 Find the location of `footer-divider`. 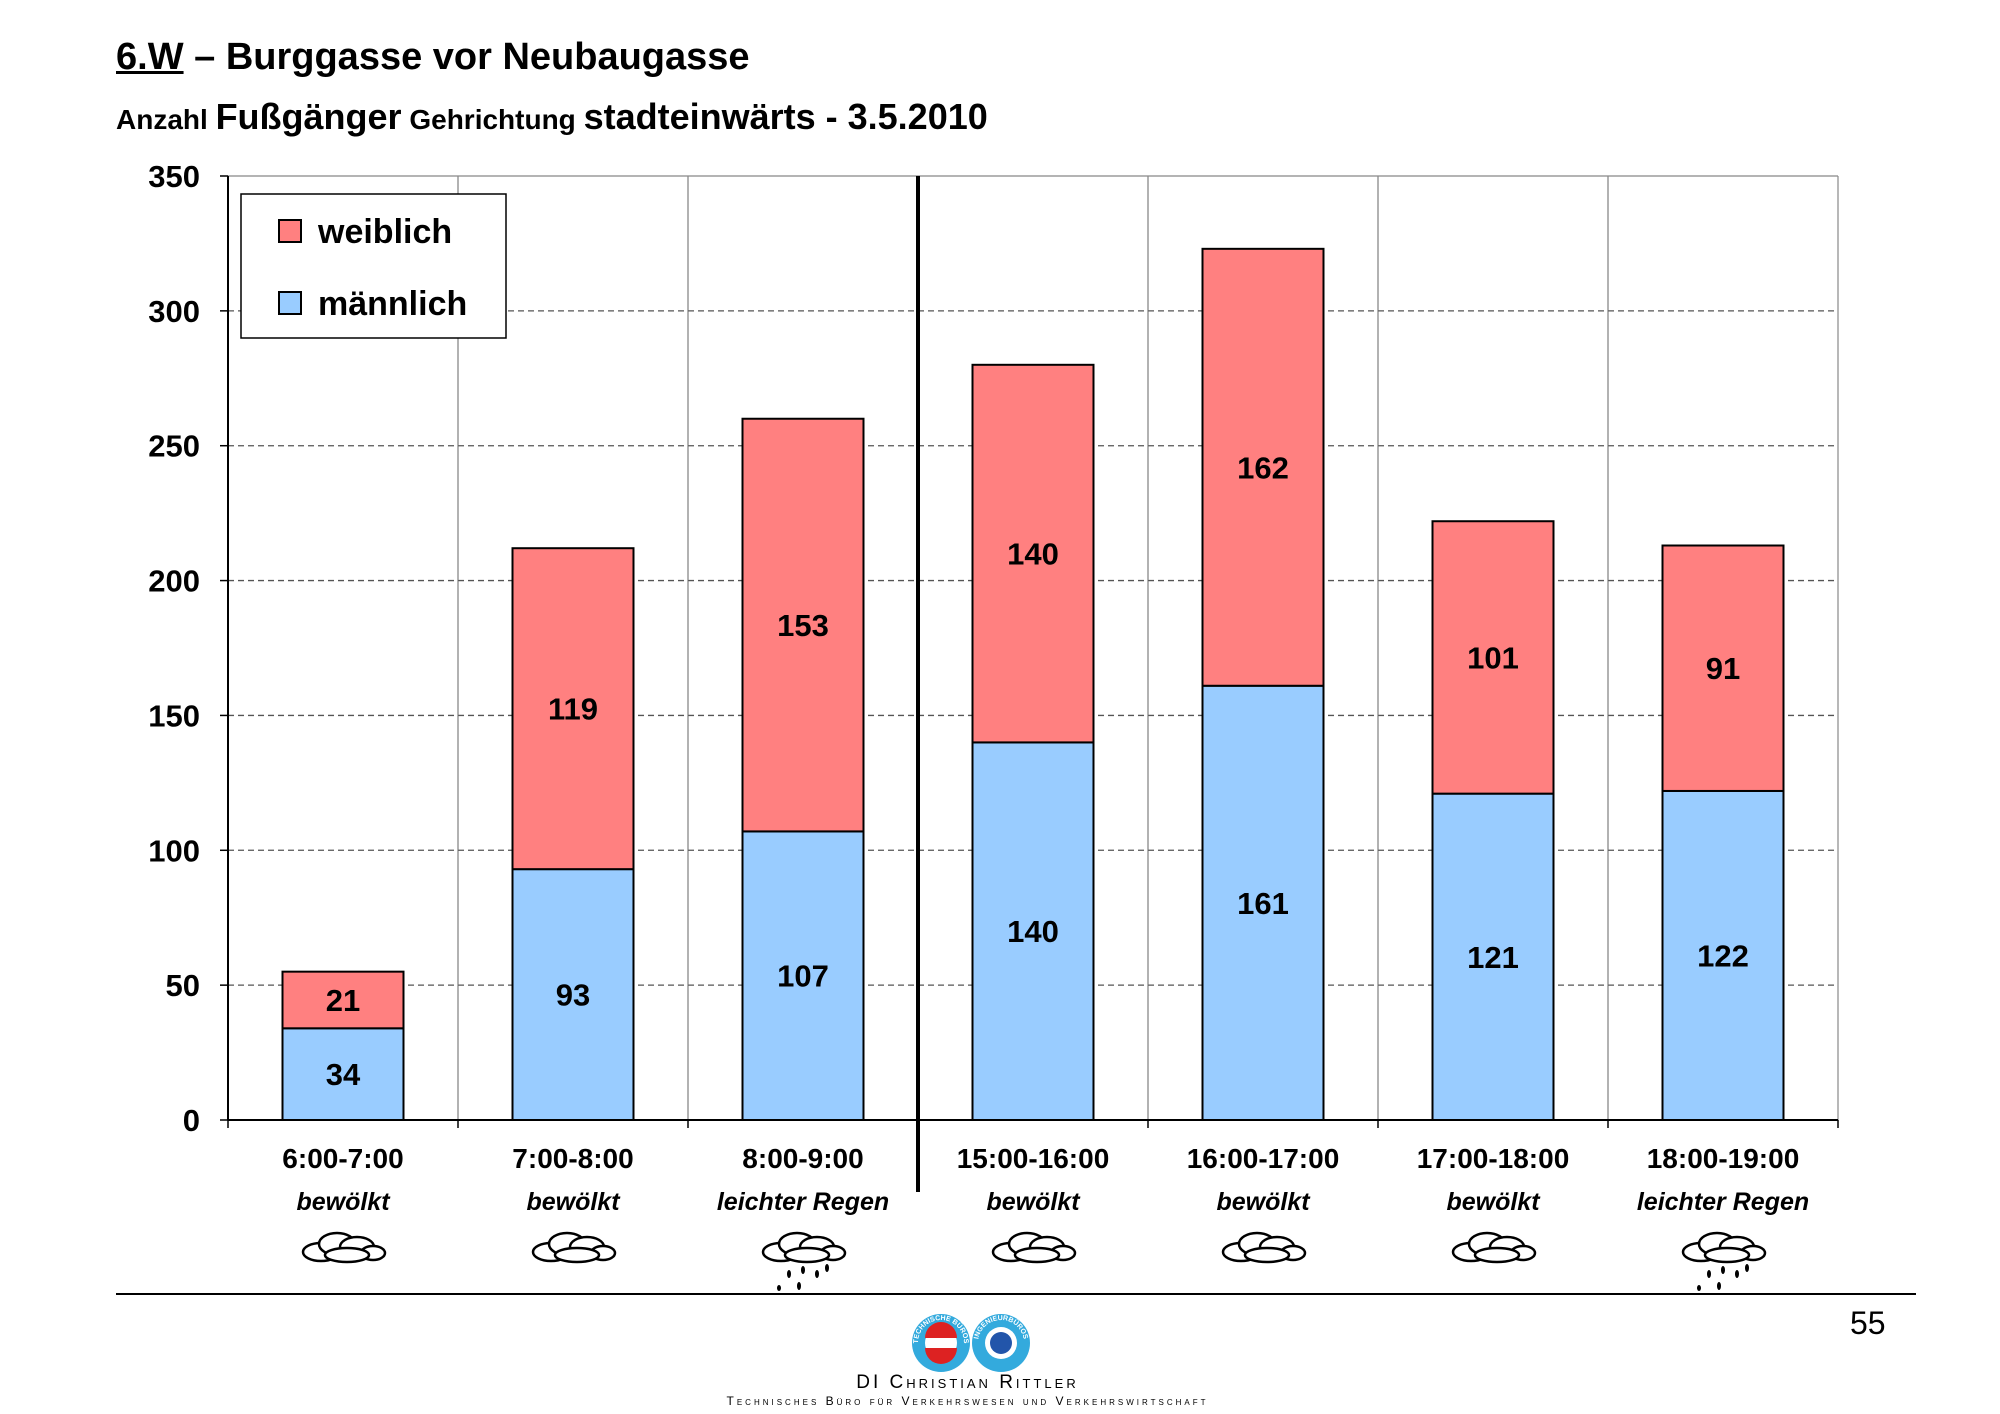

footer-divider is located at coordinates (1016, 1294).